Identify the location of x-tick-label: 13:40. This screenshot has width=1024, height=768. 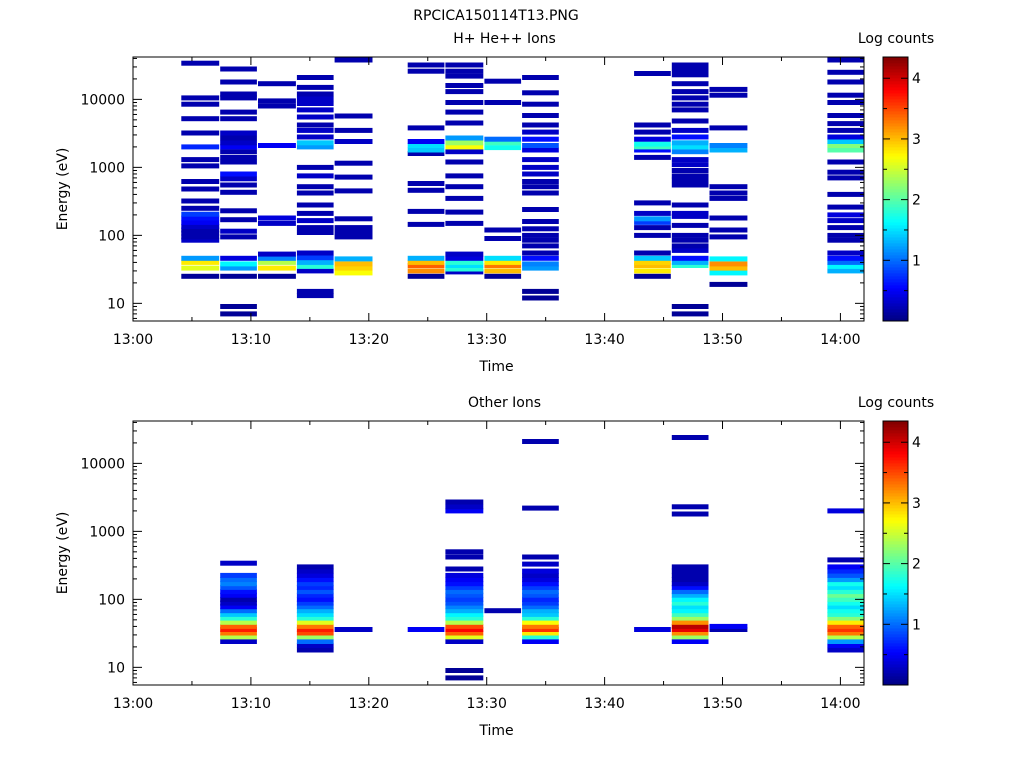
(604, 704).